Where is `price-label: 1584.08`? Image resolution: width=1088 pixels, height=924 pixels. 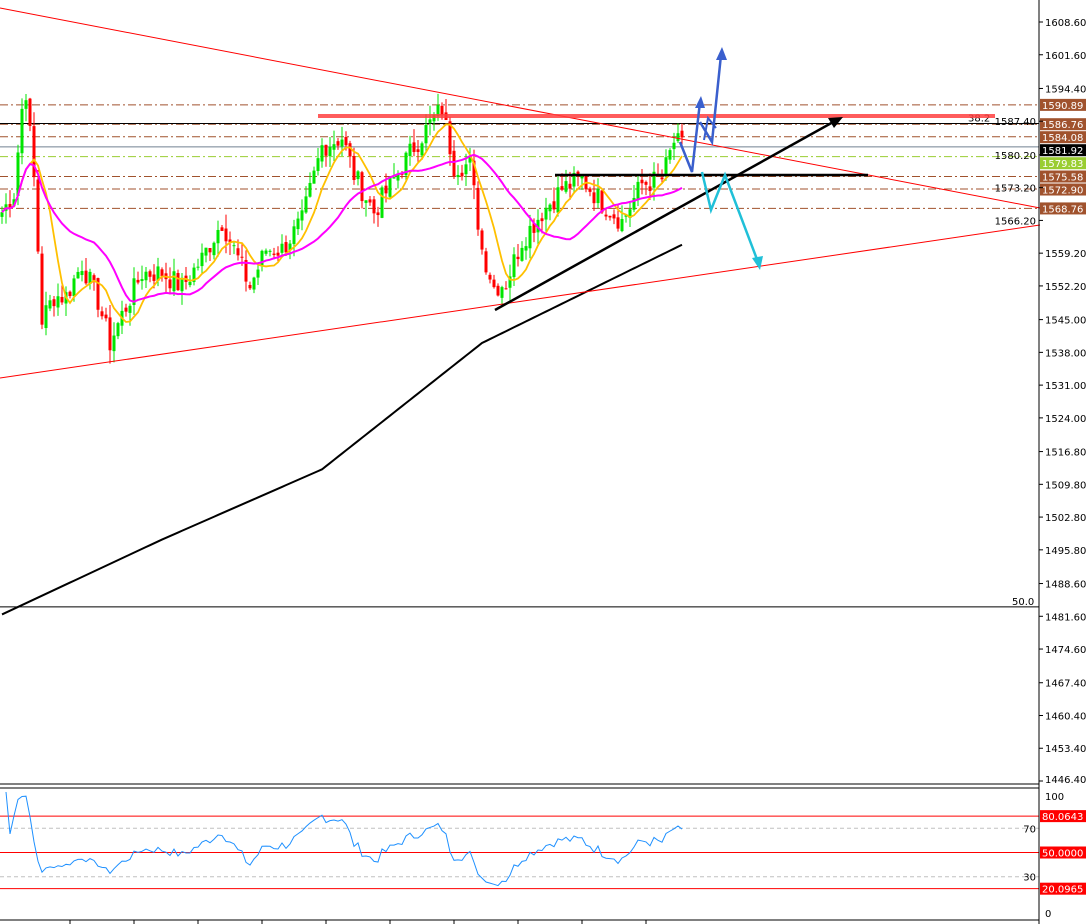
price-label: 1584.08 is located at coordinates (1062, 138).